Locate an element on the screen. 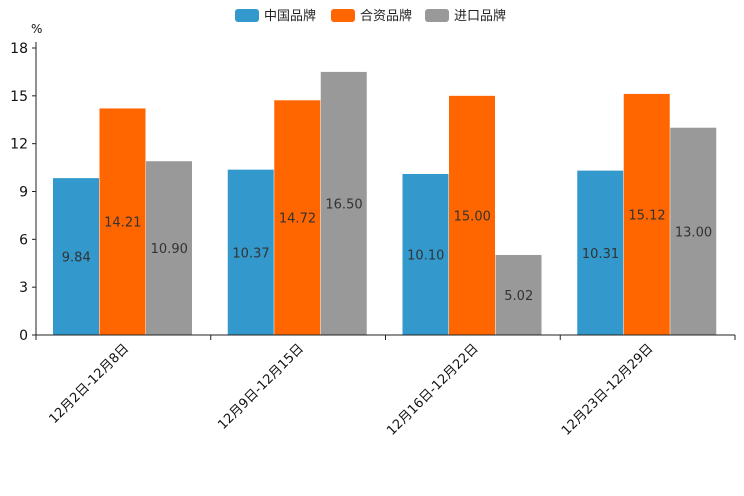  y-tick-label: 18 is located at coordinates (19, 49).